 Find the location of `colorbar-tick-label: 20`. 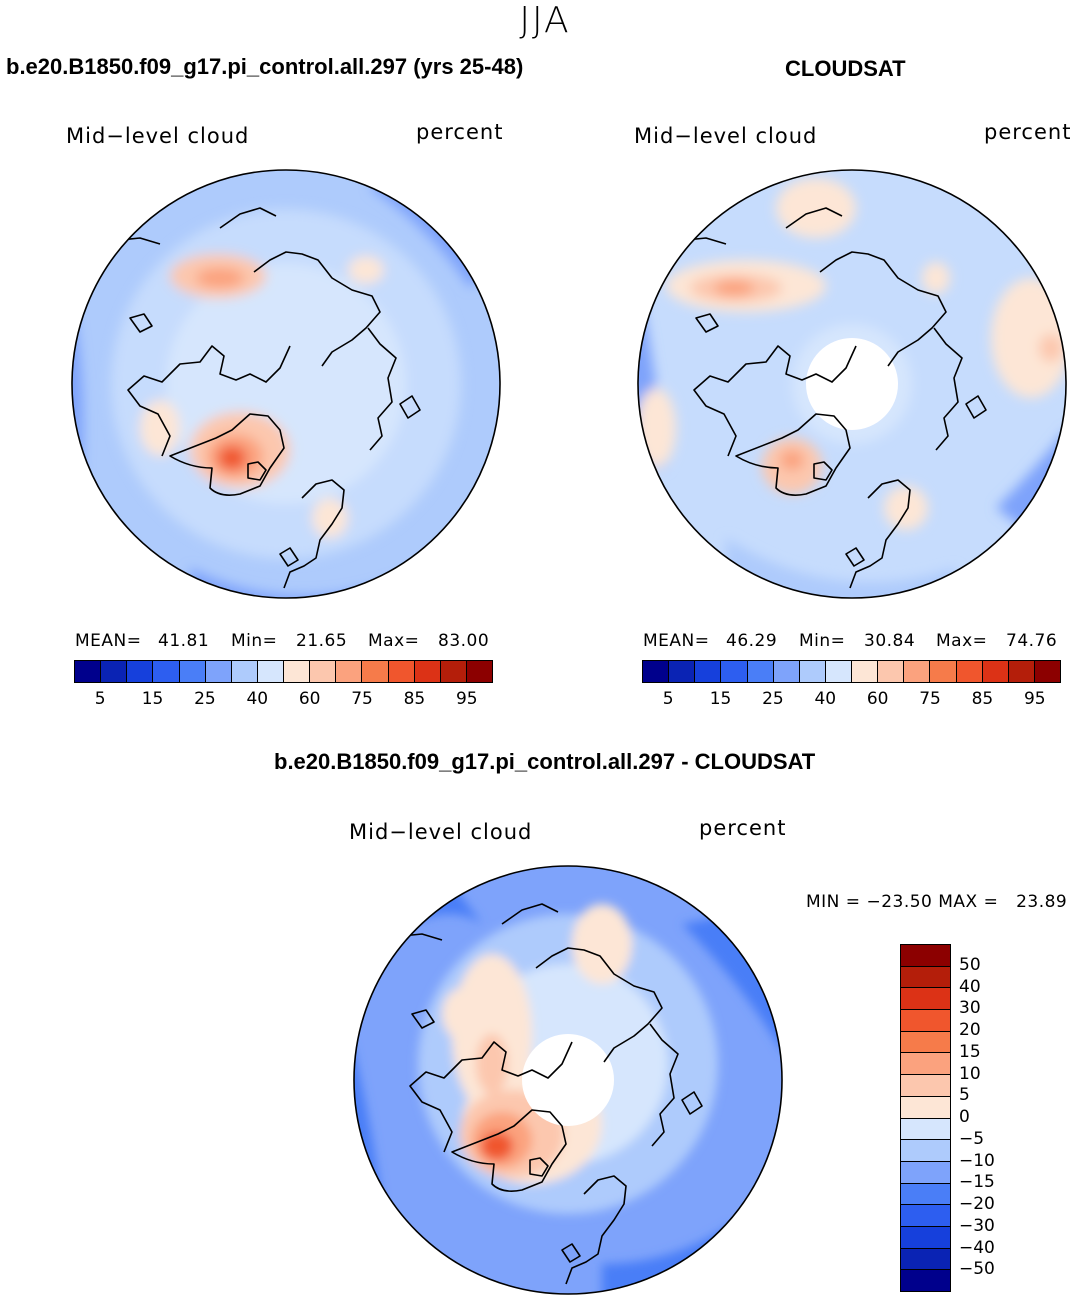

colorbar-tick-label: 20 is located at coordinates (970, 1030).